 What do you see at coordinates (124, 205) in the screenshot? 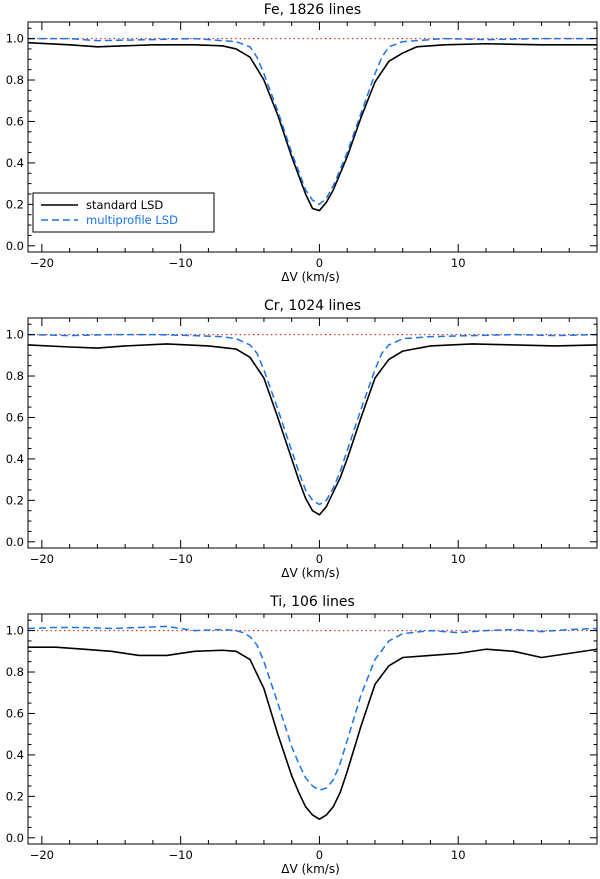
I see `legend-label-standard: standard LSD` at bounding box center [124, 205].